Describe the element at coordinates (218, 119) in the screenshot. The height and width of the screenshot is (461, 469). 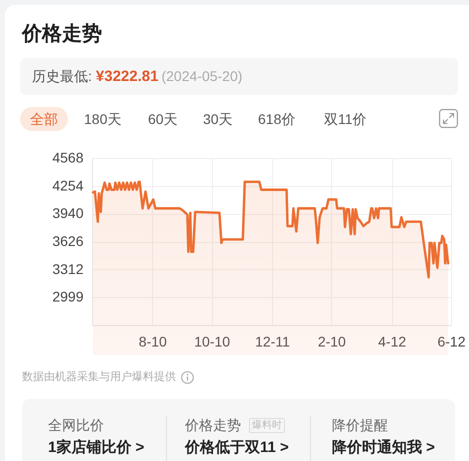
I see `text: 30天` at that location.